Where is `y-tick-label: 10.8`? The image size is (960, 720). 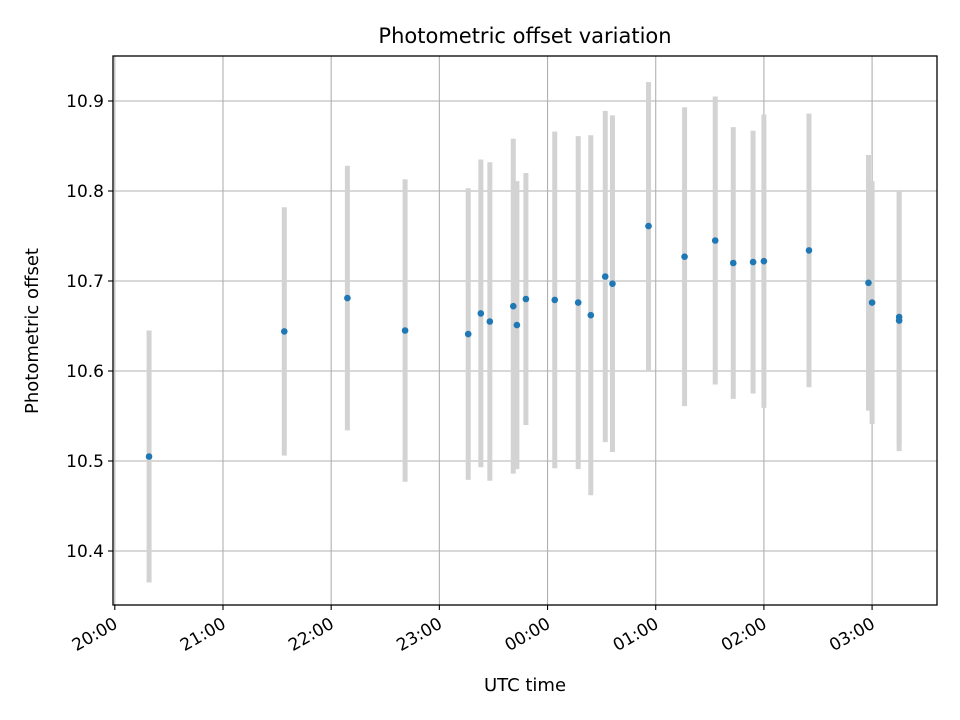
y-tick-label: 10.8 is located at coordinates (85, 192).